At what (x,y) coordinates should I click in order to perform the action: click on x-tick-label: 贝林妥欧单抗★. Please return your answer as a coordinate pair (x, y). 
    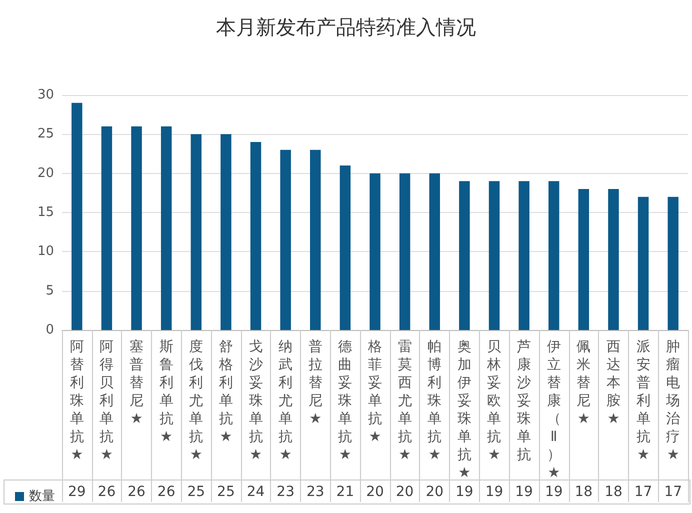
    Looking at the image, I should click on (494, 401).